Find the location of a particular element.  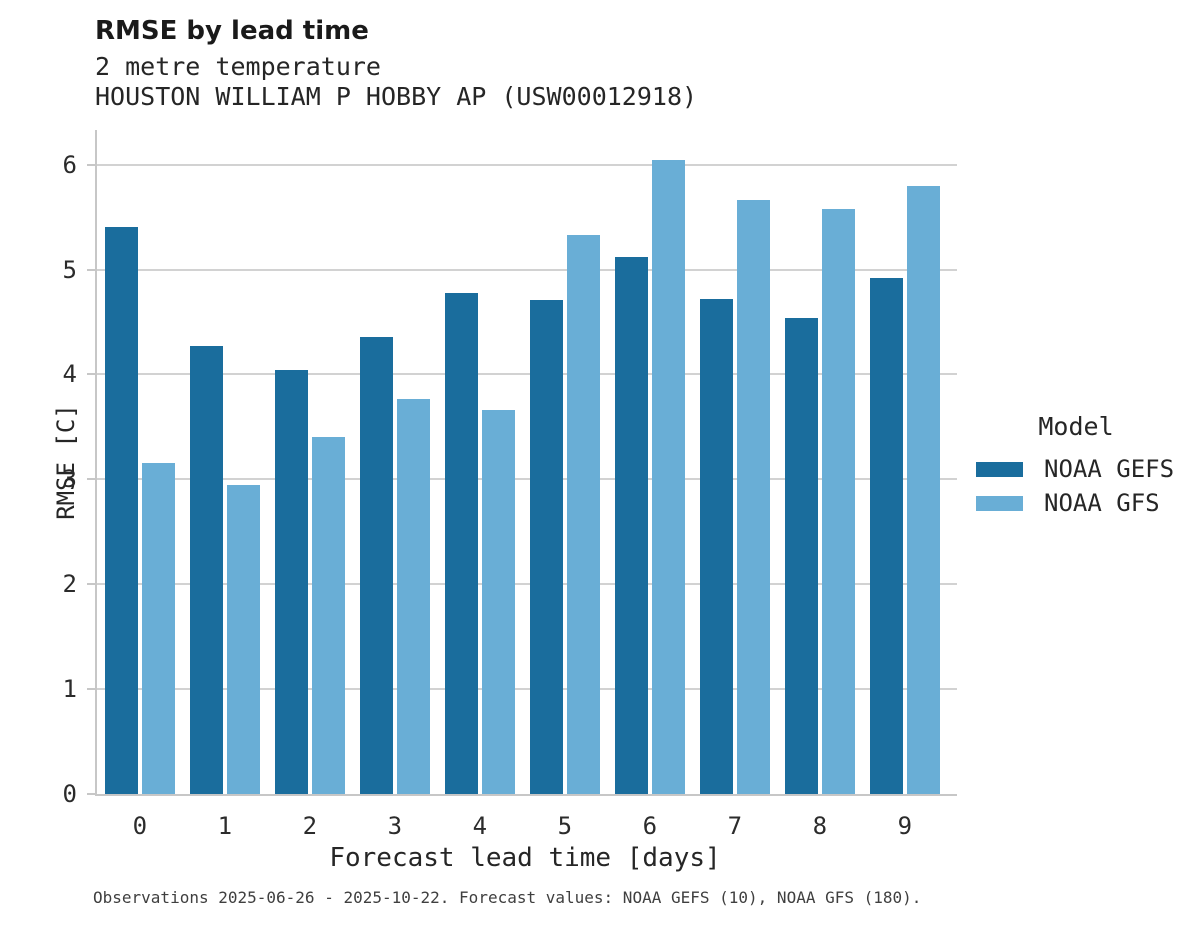

x-tick-label-1: 1 is located at coordinates (225, 826).